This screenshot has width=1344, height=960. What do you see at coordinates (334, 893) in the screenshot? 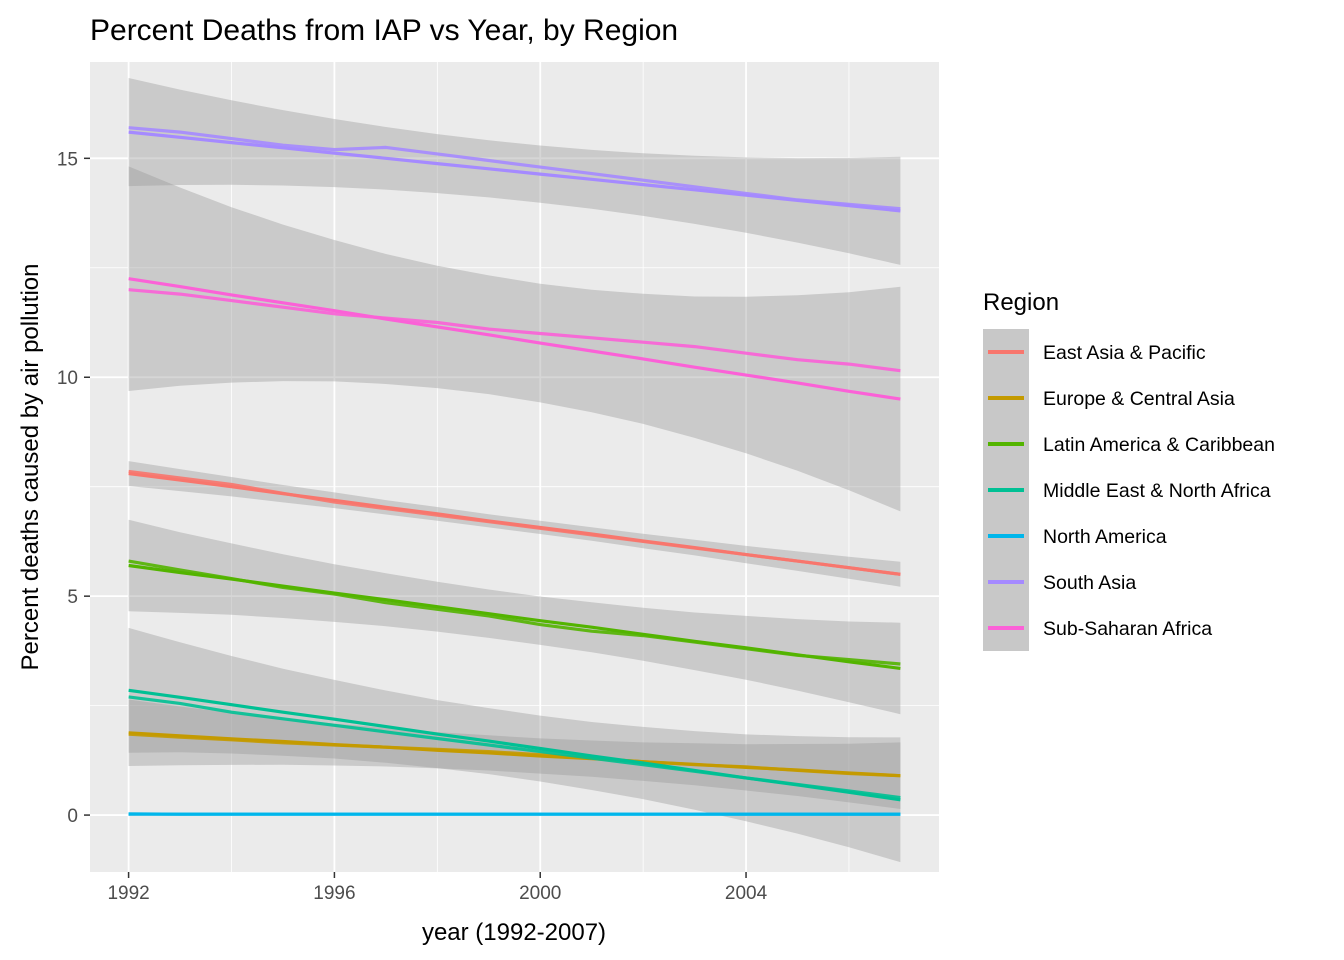
I see `x-tick-label: 1996` at bounding box center [334, 893].